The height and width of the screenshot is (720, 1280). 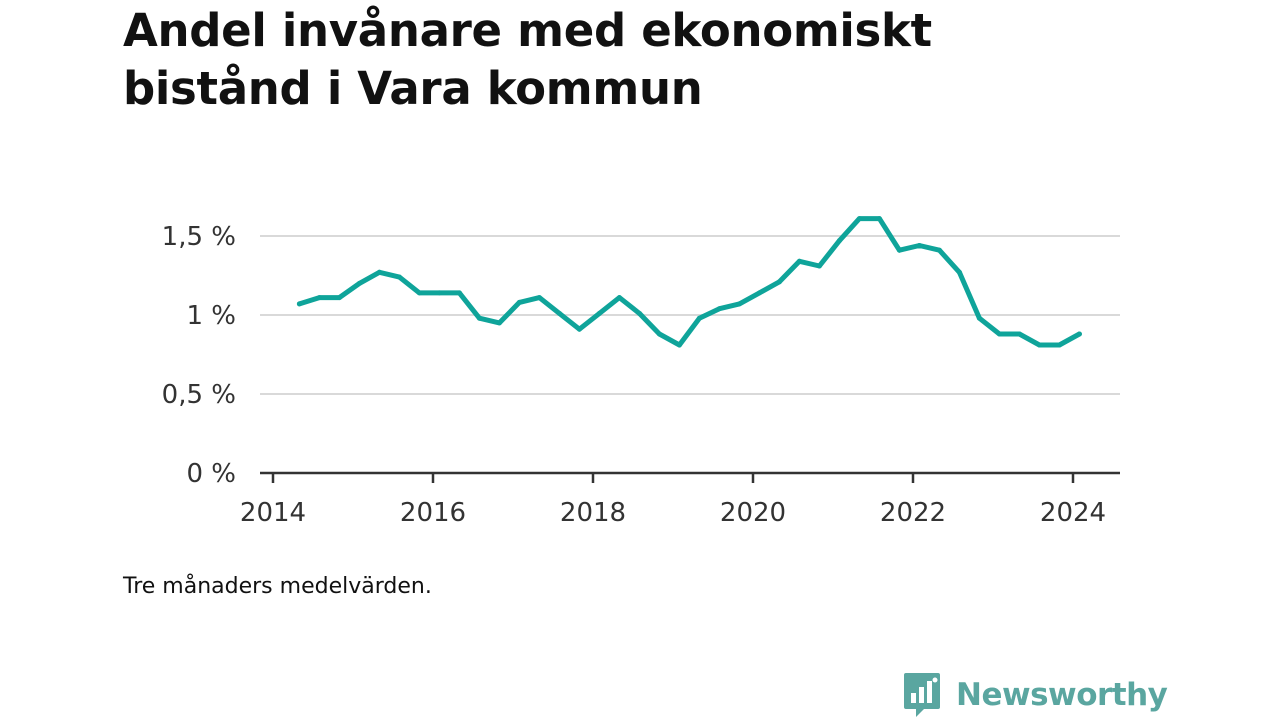 I want to click on x-tick-label: 2024, so click(x=1073, y=513).